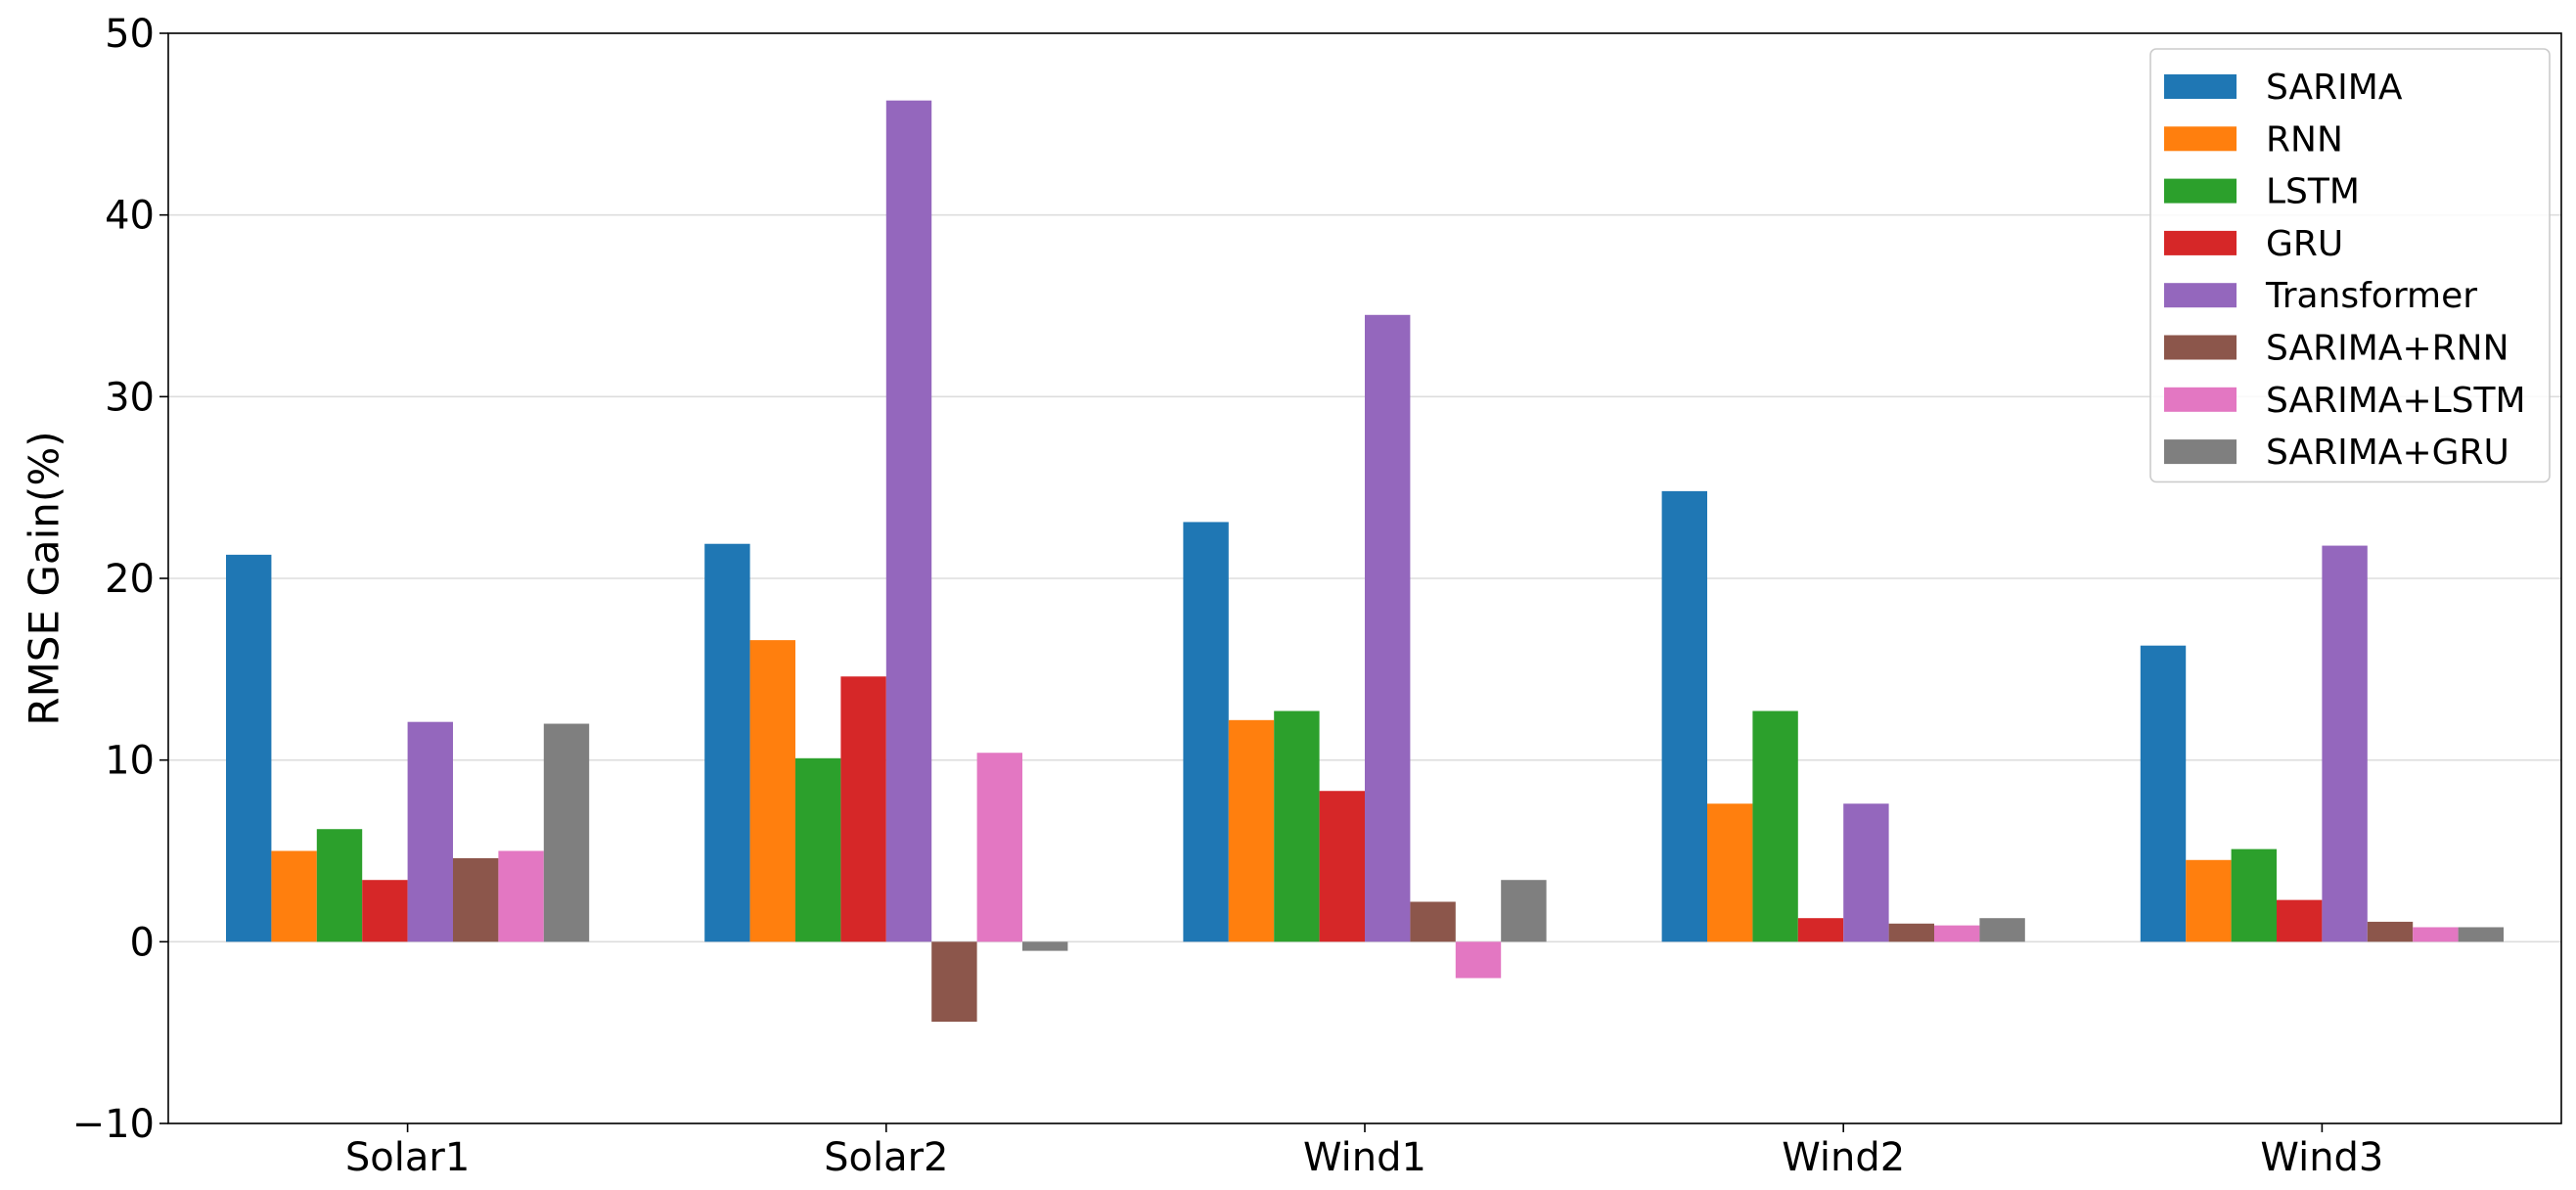  What do you see at coordinates (44, 578) in the screenshot?
I see `y-axis-title: RMSE Gain(%)` at bounding box center [44, 578].